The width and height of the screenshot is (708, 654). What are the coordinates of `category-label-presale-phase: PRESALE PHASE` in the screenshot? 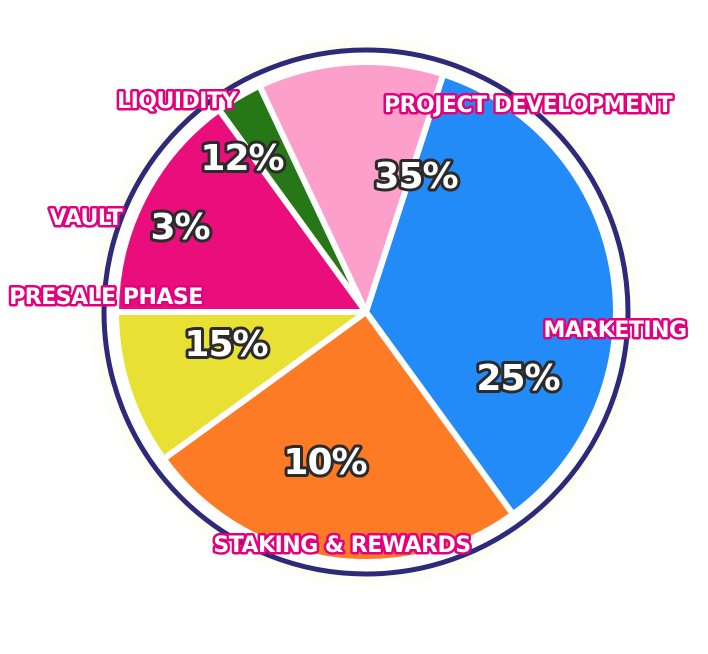 It's located at (106, 297).